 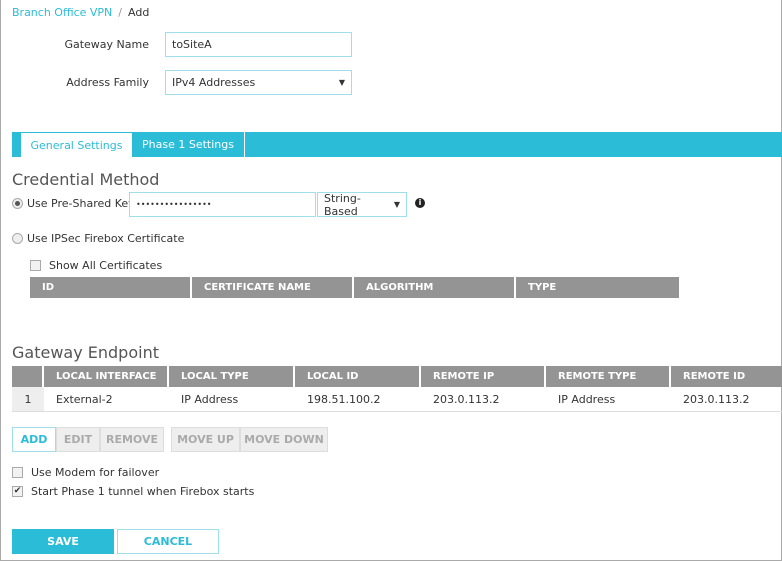 What do you see at coordinates (435, 287) in the screenshot?
I see `col-algorithm: ALGORITHM` at bounding box center [435, 287].